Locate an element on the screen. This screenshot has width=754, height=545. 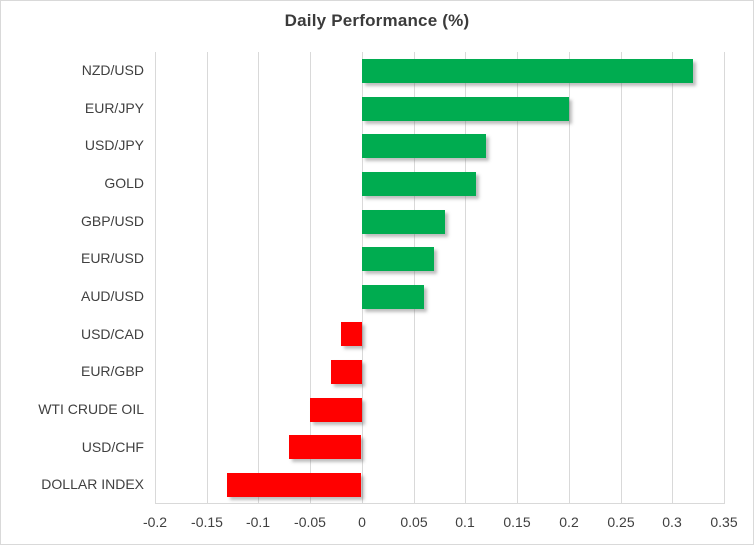
x-tick-label: -0.2 is located at coordinates (155, 522).